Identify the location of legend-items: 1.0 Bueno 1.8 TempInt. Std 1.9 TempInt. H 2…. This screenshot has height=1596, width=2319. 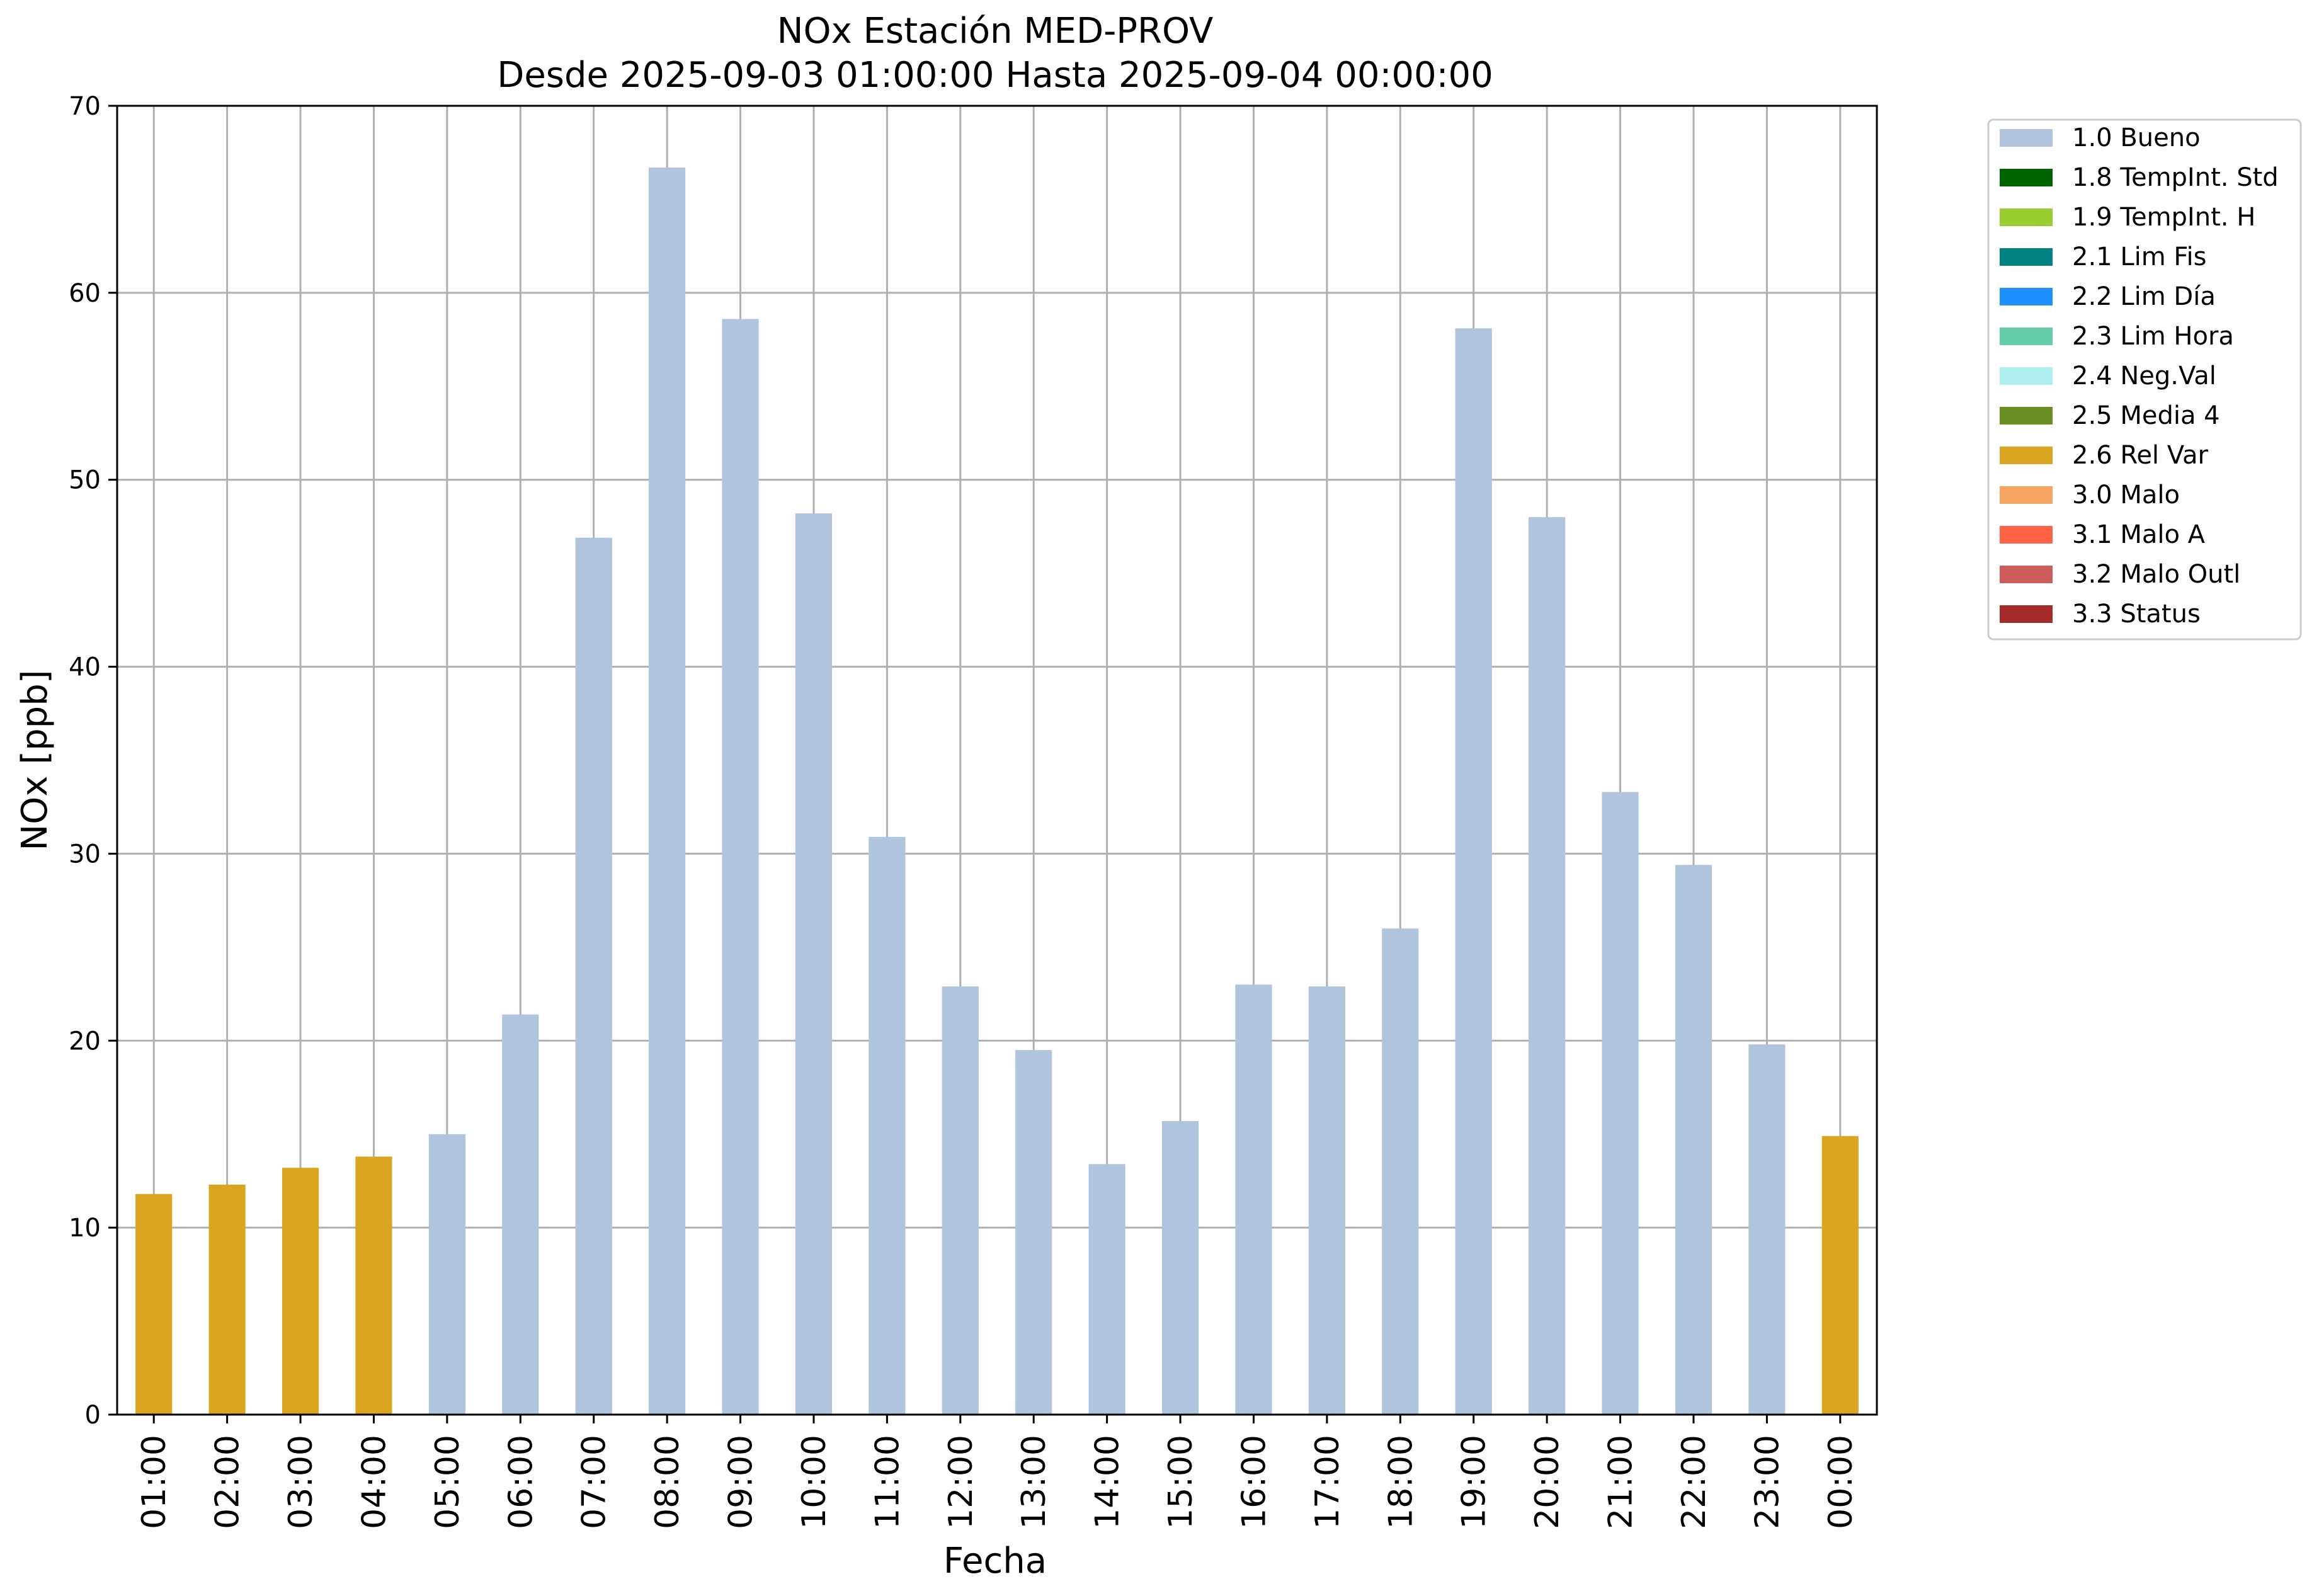
(2139, 376).